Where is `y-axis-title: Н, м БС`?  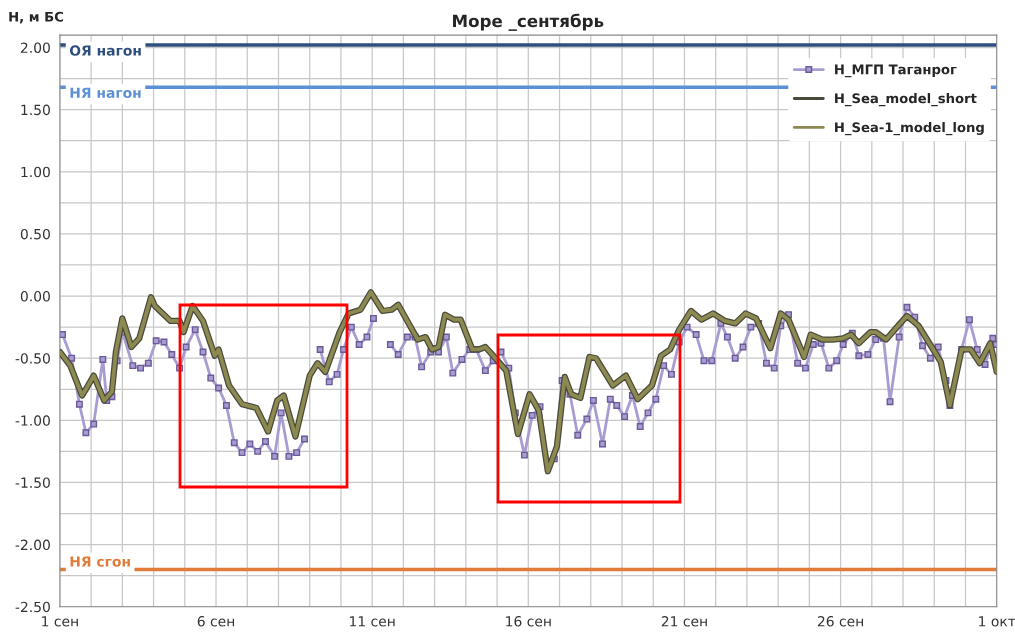 y-axis-title: Н, м БС is located at coordinates (36, 17).